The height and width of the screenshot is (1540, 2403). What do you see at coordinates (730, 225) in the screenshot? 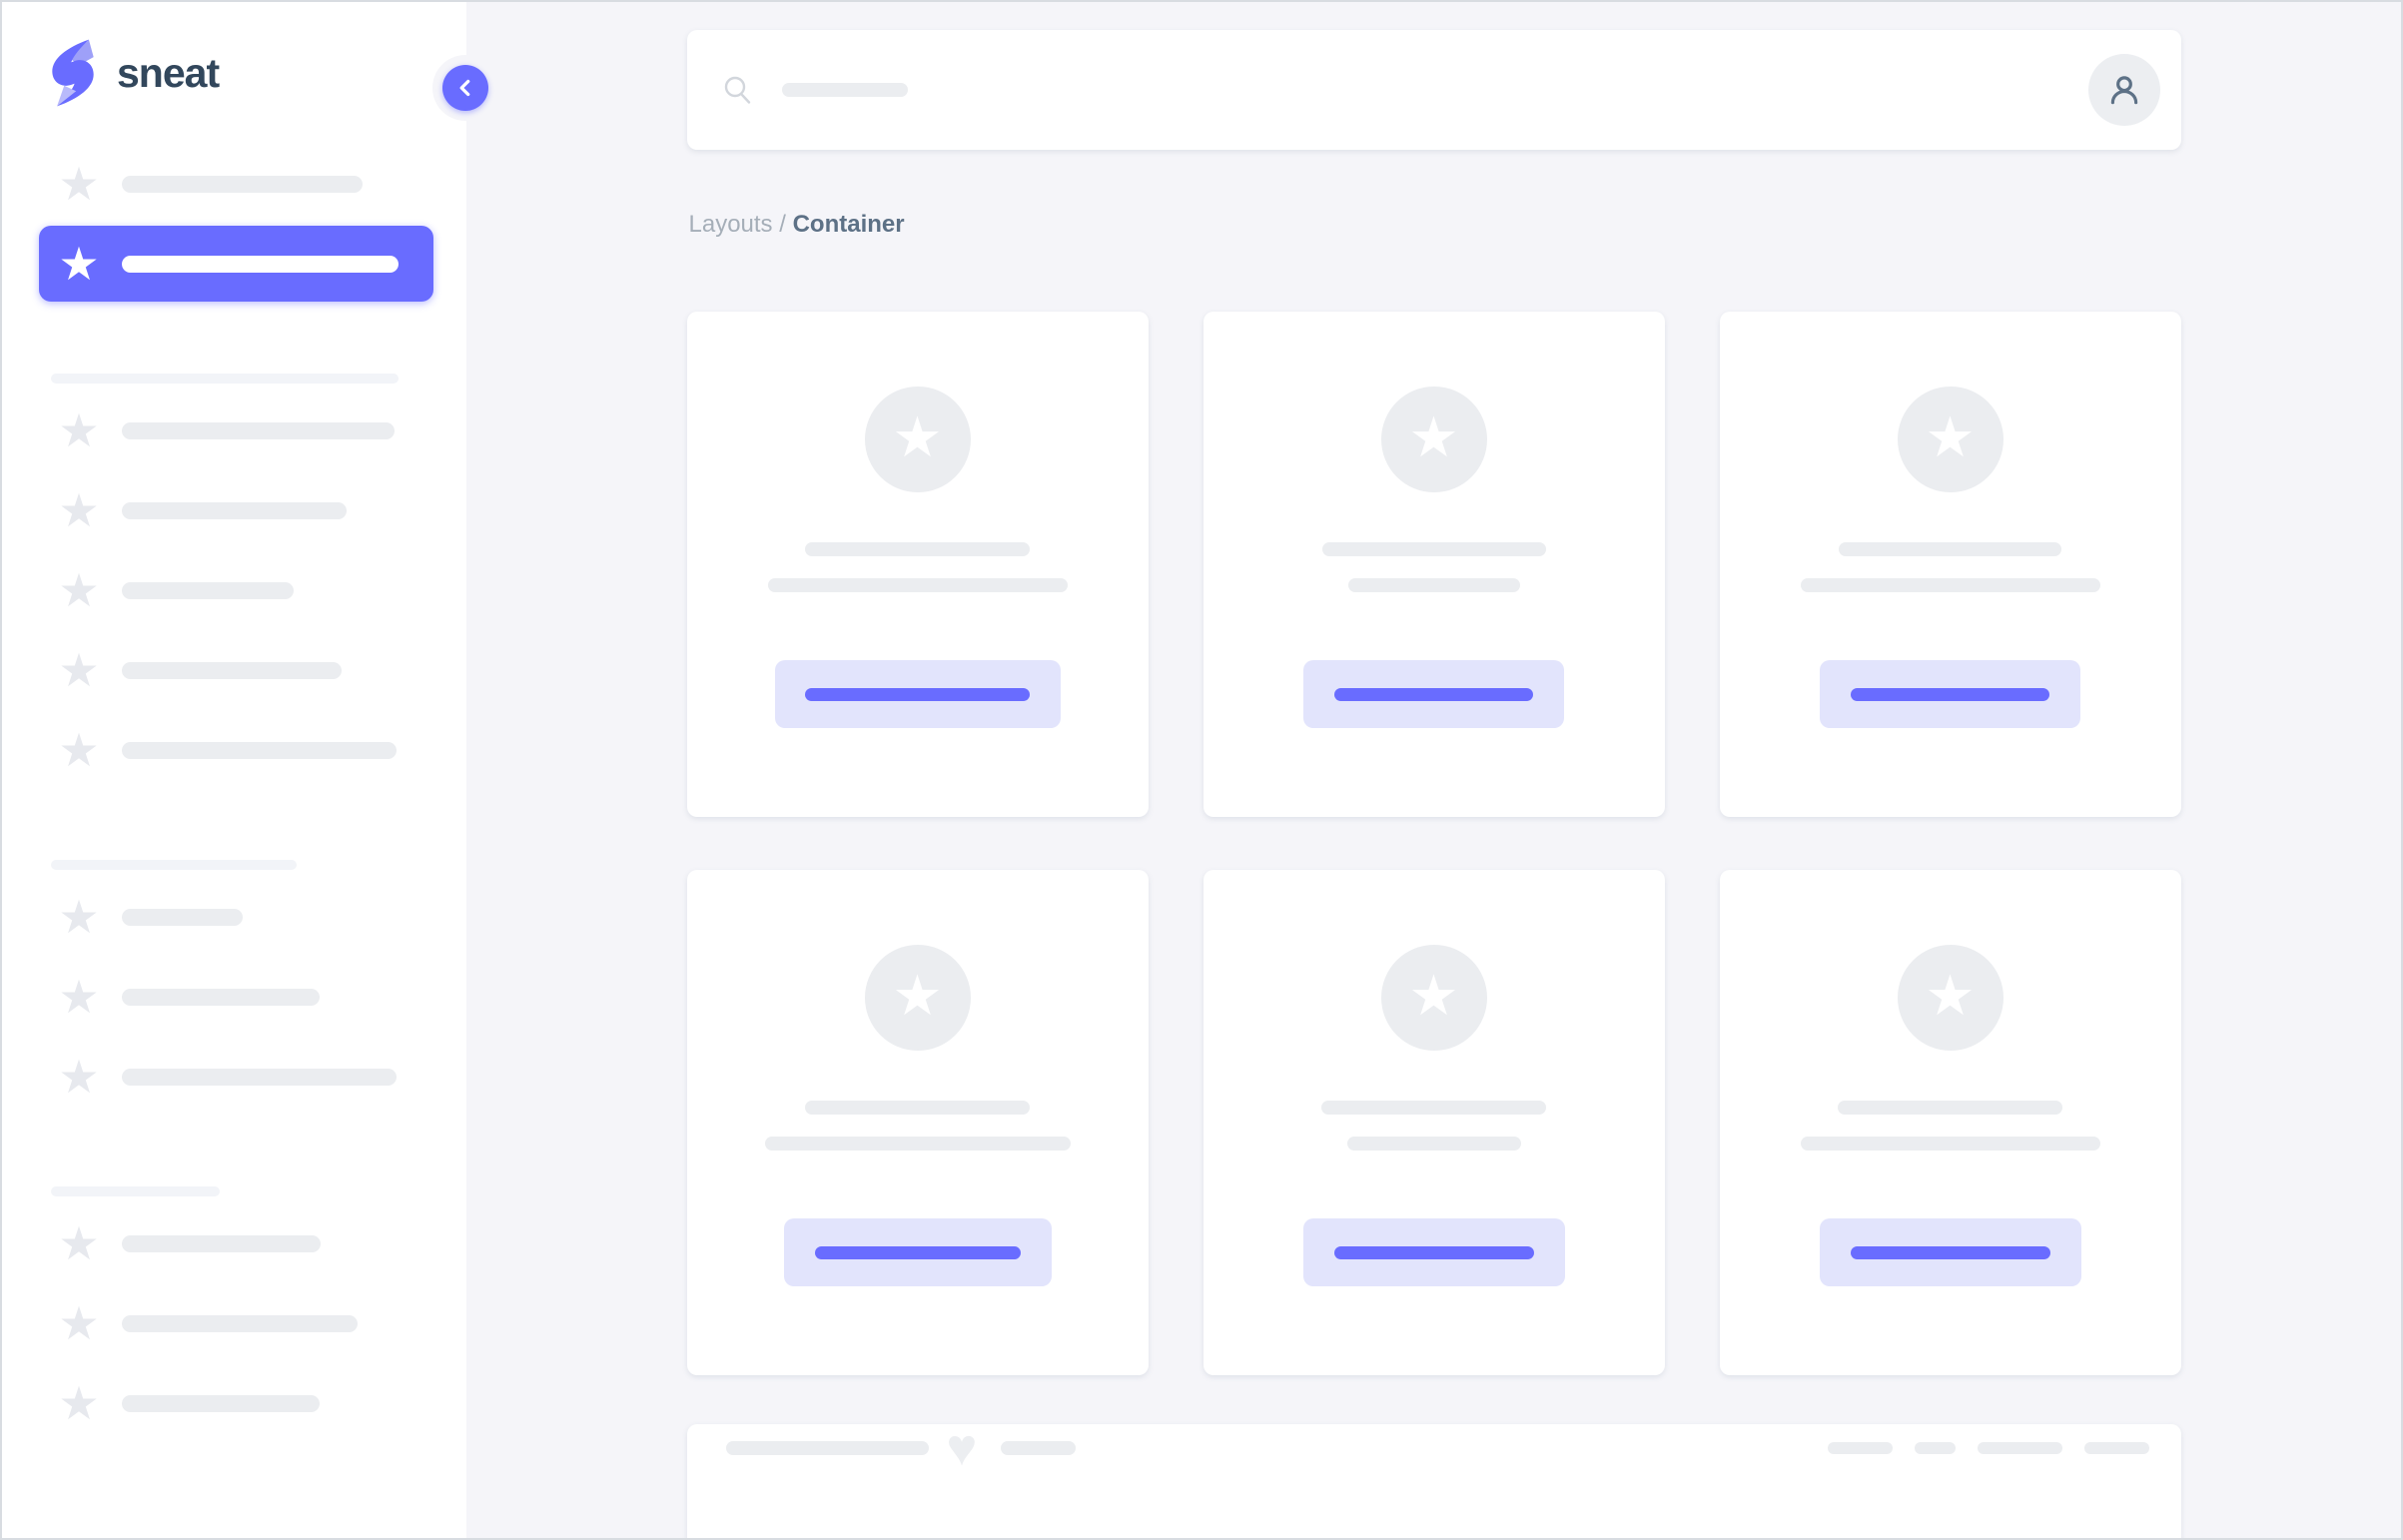
I see `breadcrumb-section: Layouts` at bounding box center [730, 225].